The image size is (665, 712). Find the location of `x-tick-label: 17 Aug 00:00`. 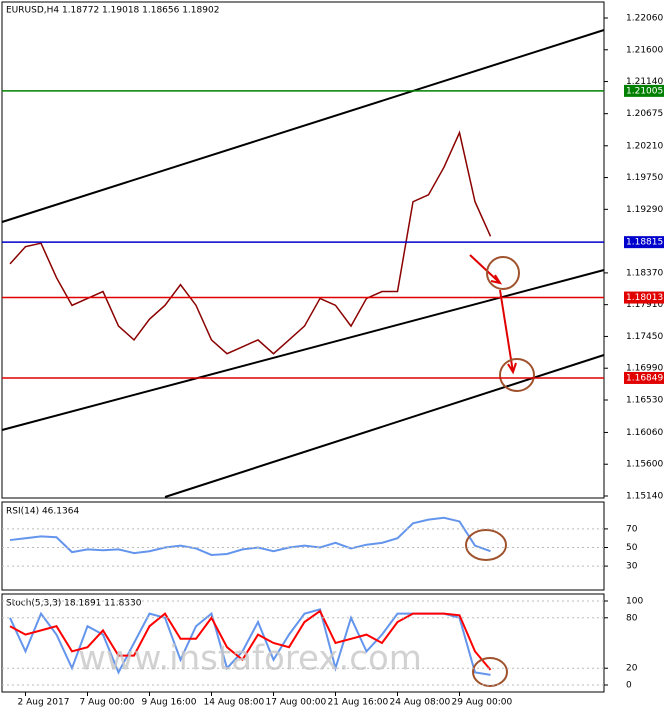

x-tick-label: 17 Aug 00:00 is located at coordinates (296, 703).